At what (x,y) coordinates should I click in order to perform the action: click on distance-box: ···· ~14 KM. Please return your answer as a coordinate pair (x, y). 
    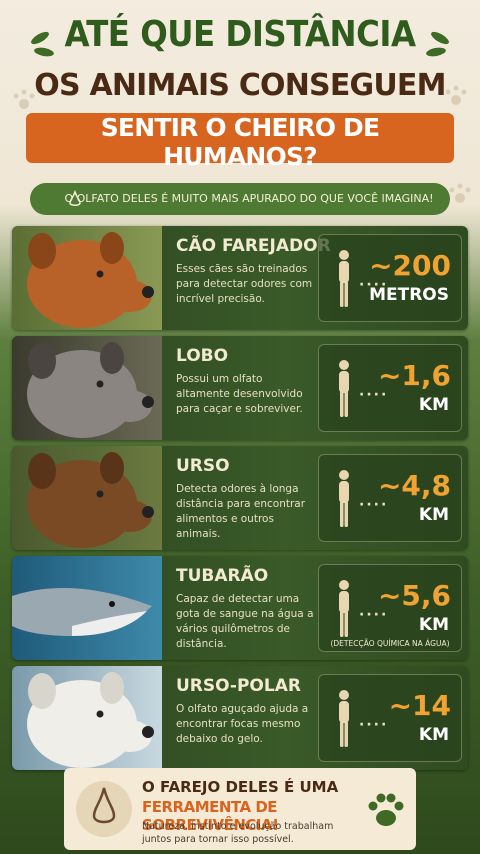
    Looking at the image, I should click on (390, 718).